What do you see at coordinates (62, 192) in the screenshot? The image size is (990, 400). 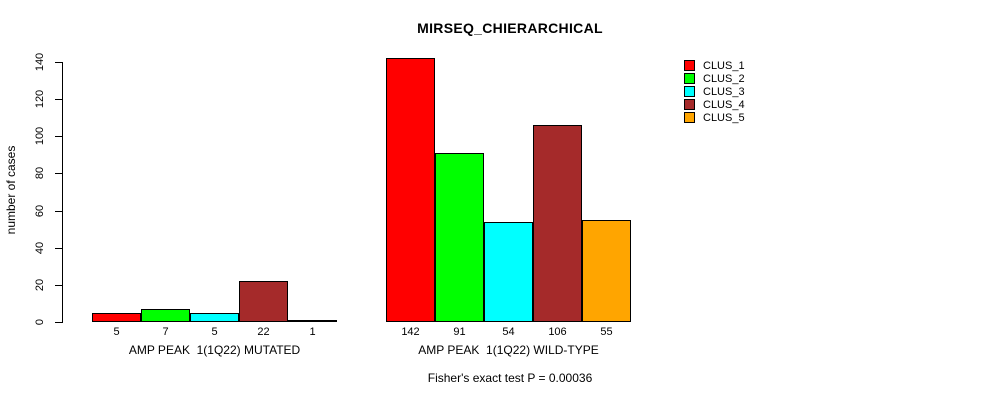 I see `y-axis-line` at bounding box center [62, 192].